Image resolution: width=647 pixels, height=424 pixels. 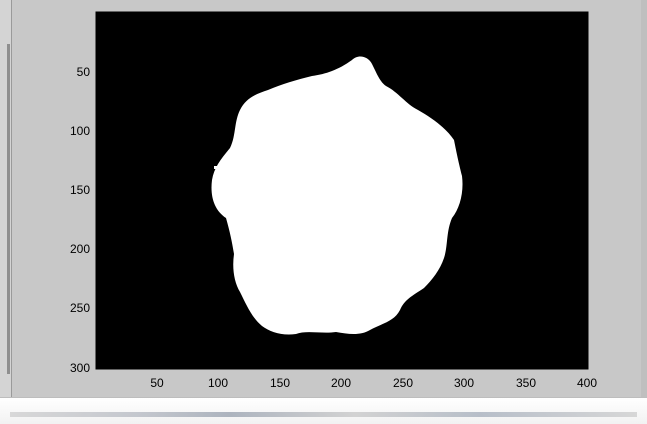 What do you see at coordinates (157, 383) in the screenshot?
I see `x-tick-label: 50` at bounding box center [157, 383].